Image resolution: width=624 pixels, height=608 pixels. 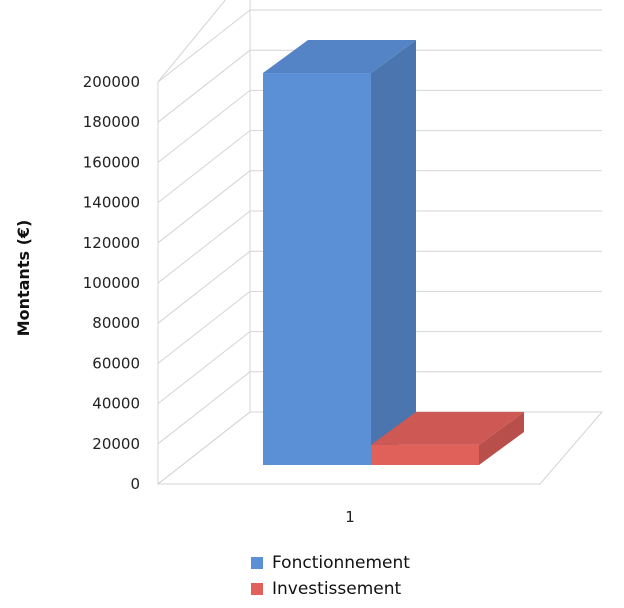 I want to click on y-tick-label-8: 160000, so click(x=111, y=162).